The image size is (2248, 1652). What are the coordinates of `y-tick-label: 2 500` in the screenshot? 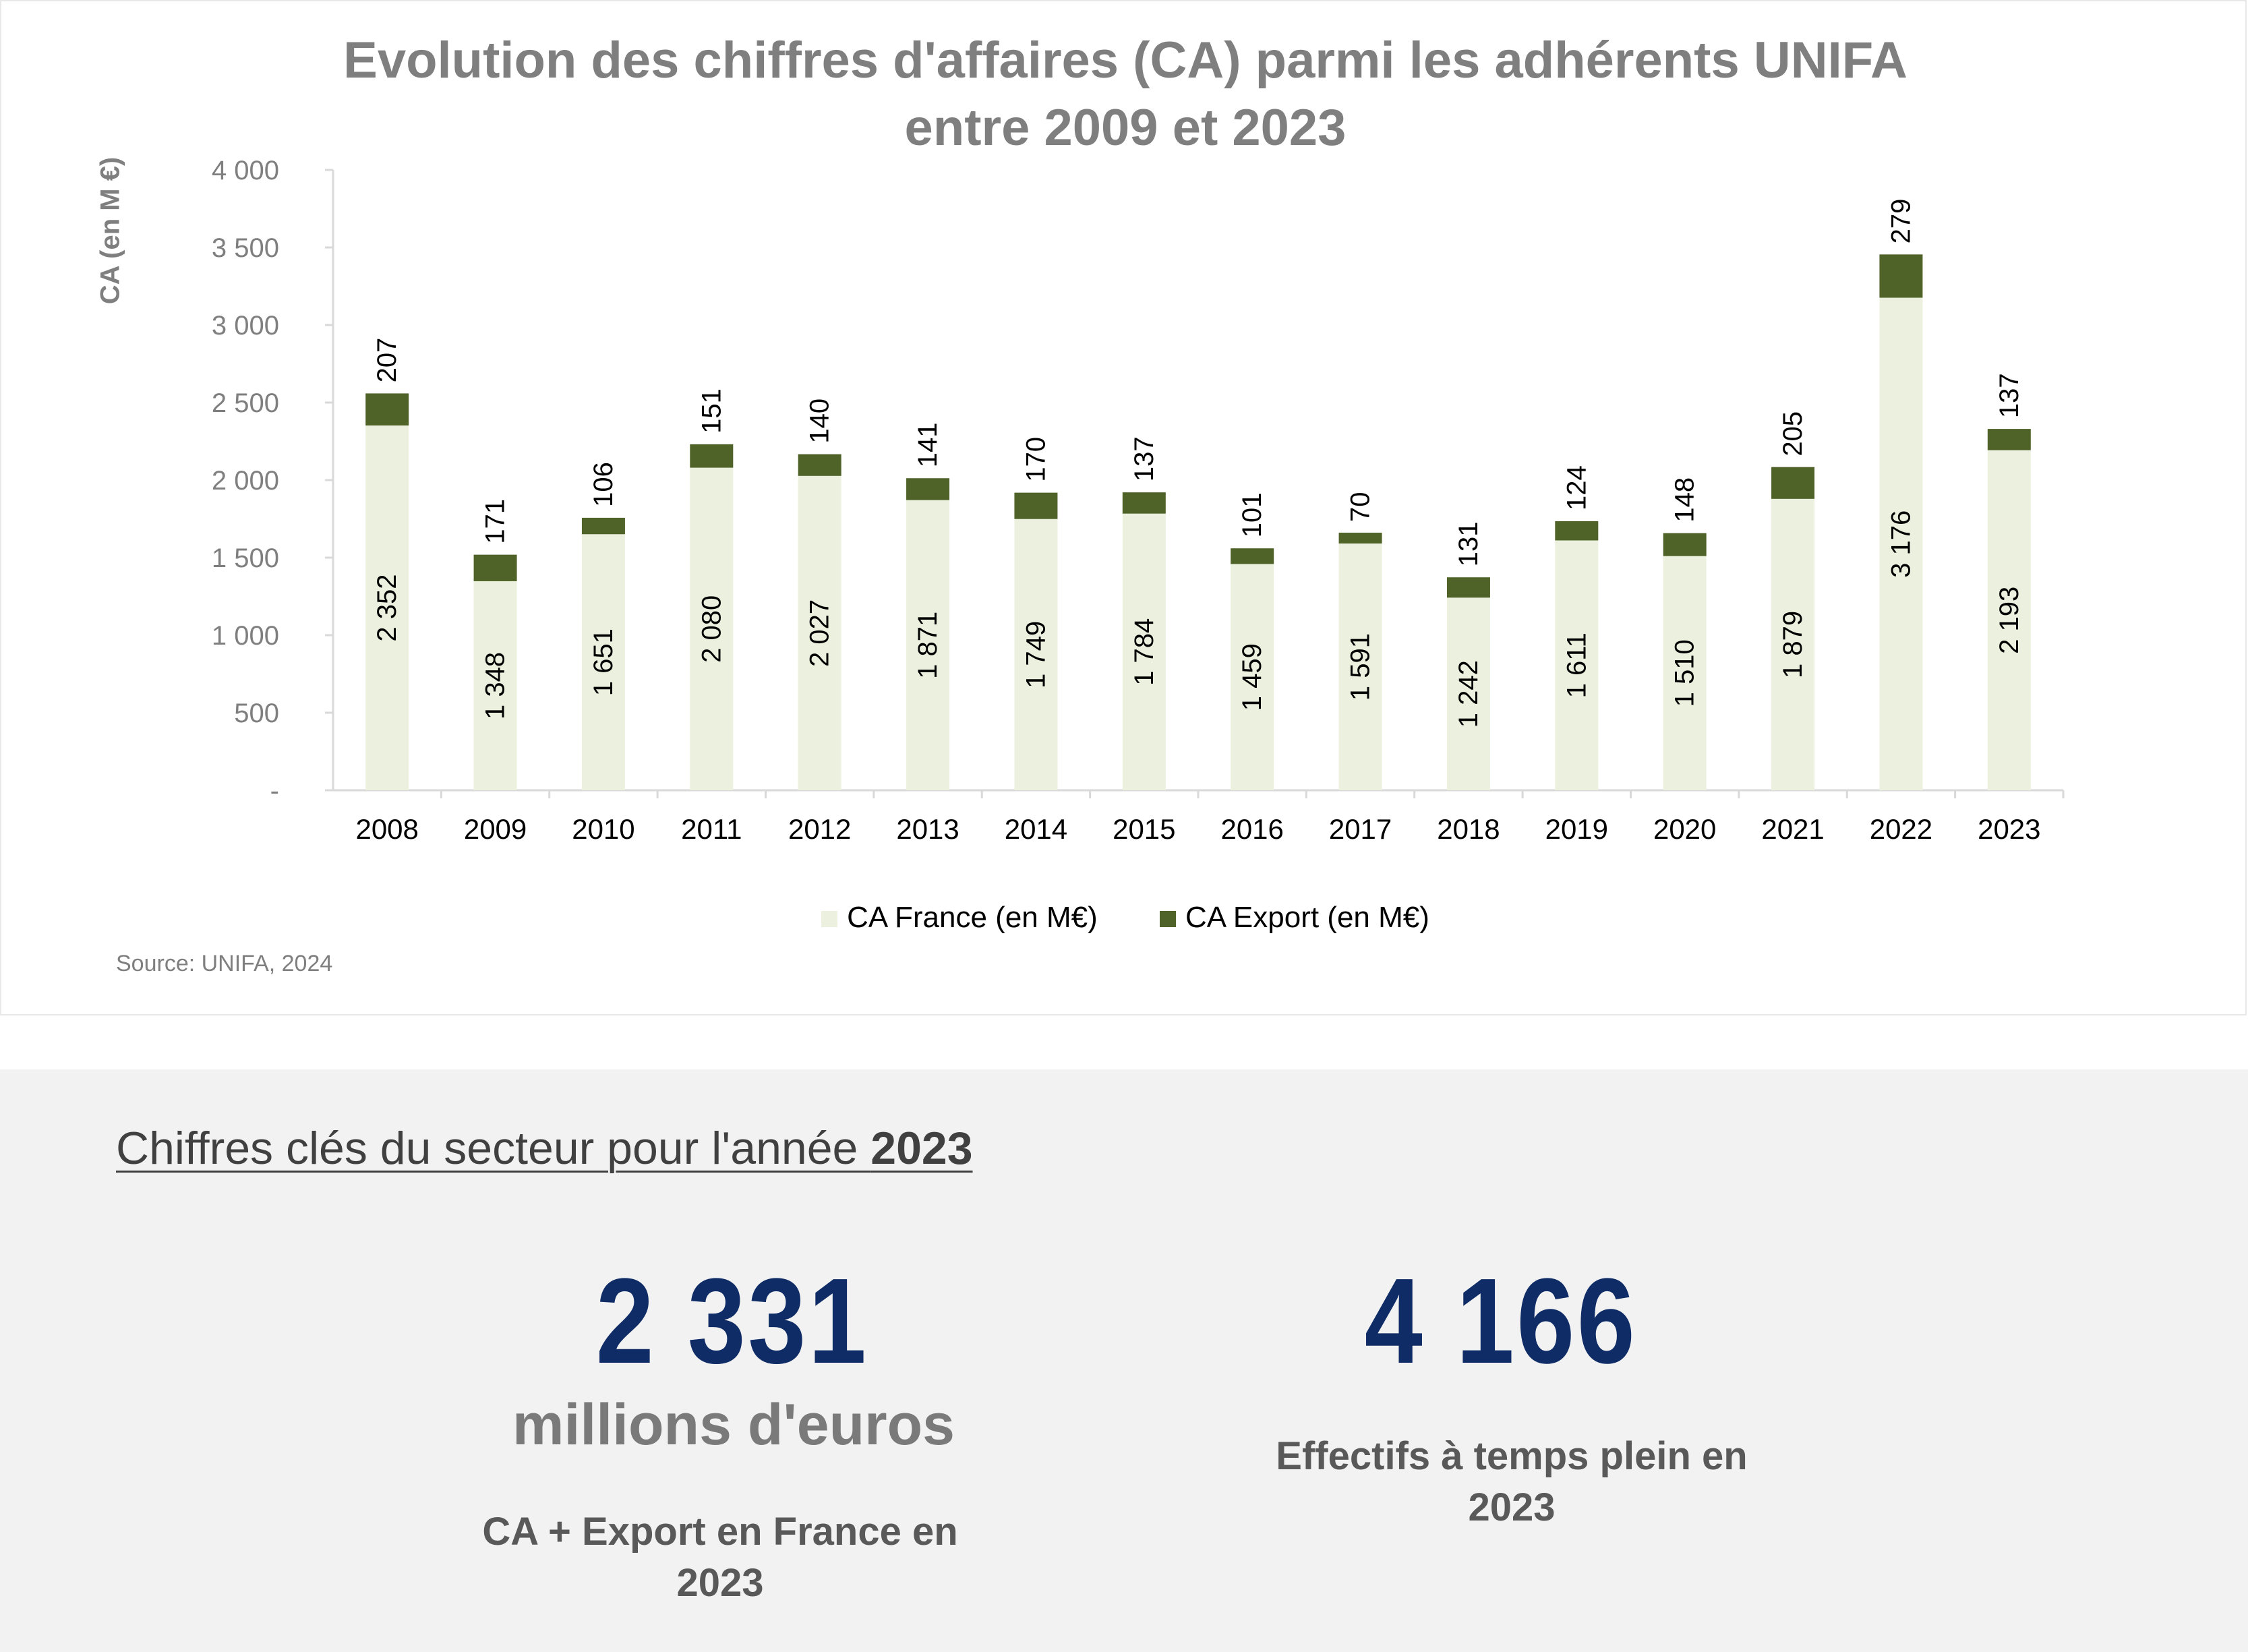 It's located at (246, 403).